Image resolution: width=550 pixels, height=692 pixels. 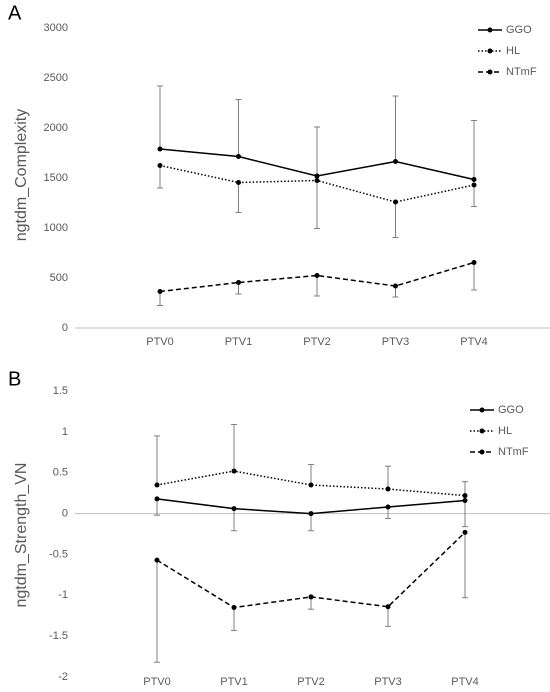 What do you see at coordinates (56, 78) in the screenshot?
I see `y-tick-label: 2500` at bounding box center [56, 78].